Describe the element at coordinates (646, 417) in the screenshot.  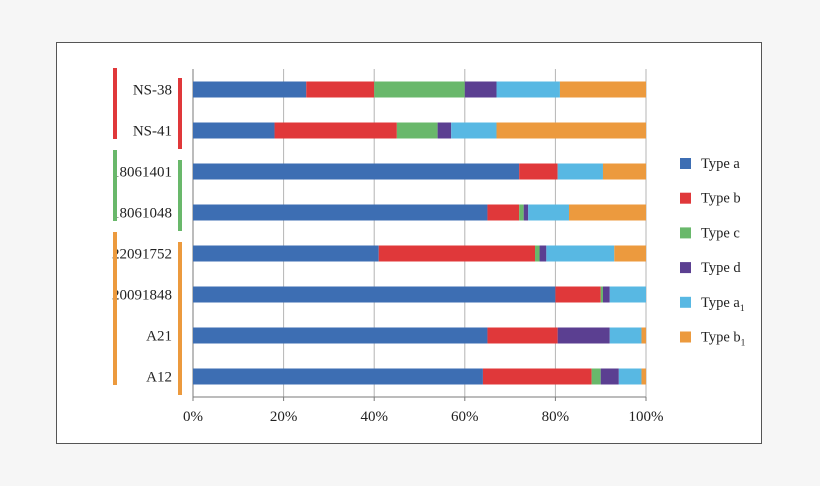
I see `x-tick-label: 100%` at that location.